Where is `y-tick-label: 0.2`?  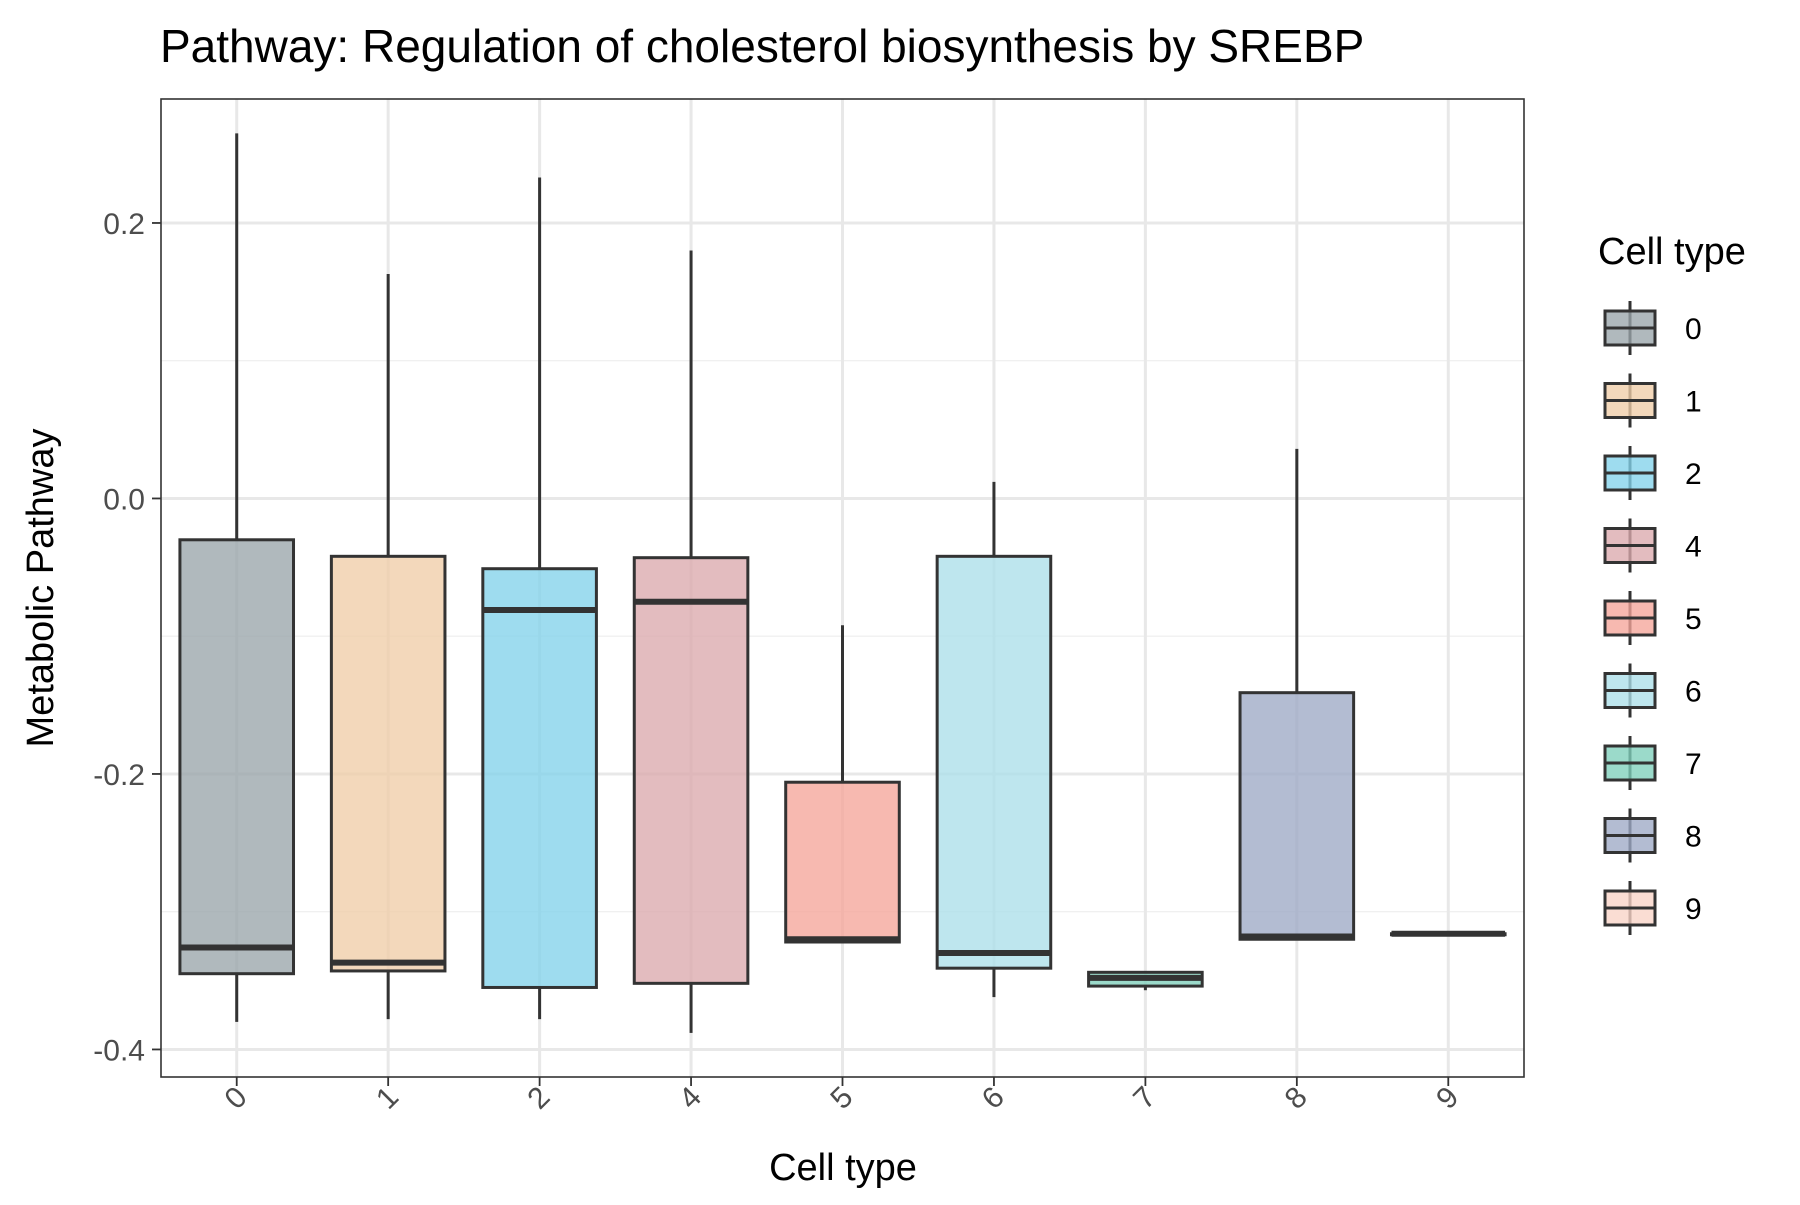
y-tick-label: 0.2 is located at coordinates (124, 224).